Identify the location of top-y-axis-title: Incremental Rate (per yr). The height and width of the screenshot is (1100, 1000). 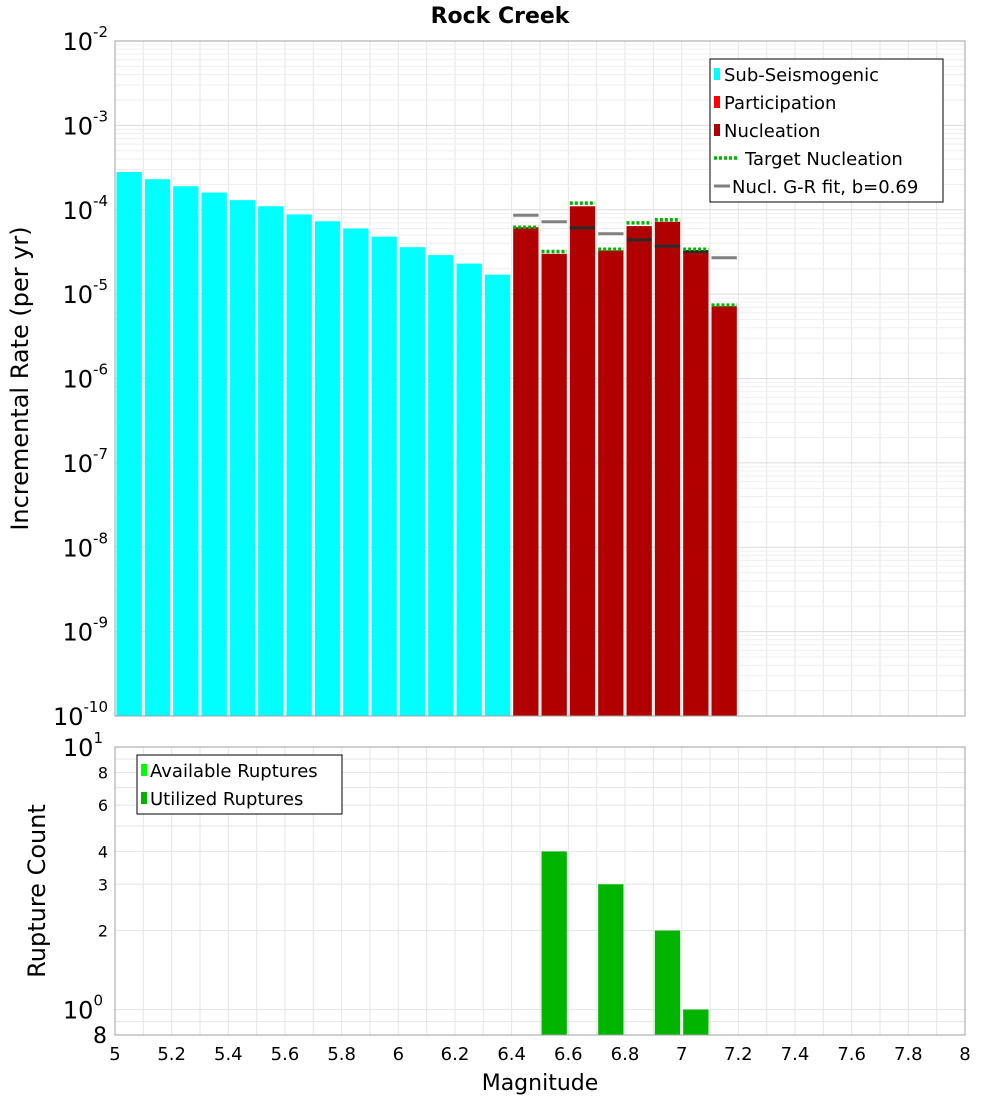
(20, 378).